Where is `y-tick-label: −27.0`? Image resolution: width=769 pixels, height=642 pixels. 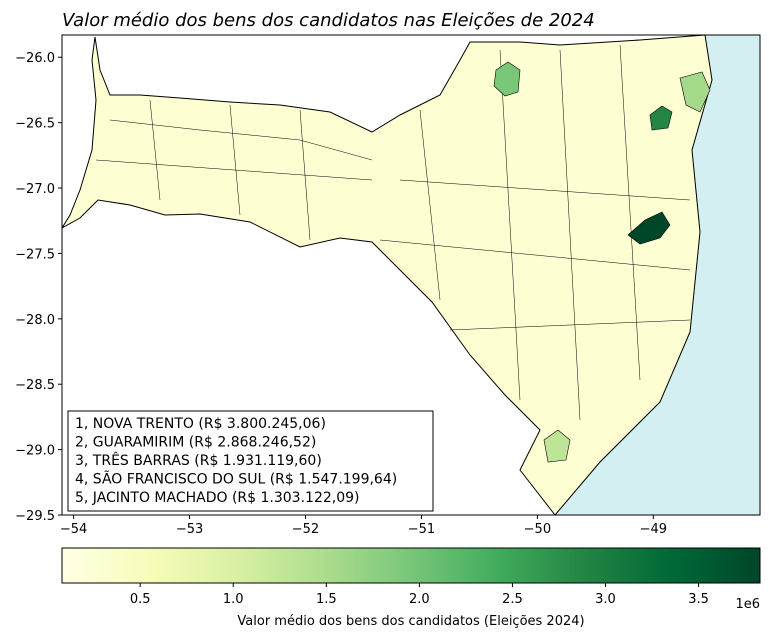
y-tick-label: −27.0 is located at coordinates (35, 189).